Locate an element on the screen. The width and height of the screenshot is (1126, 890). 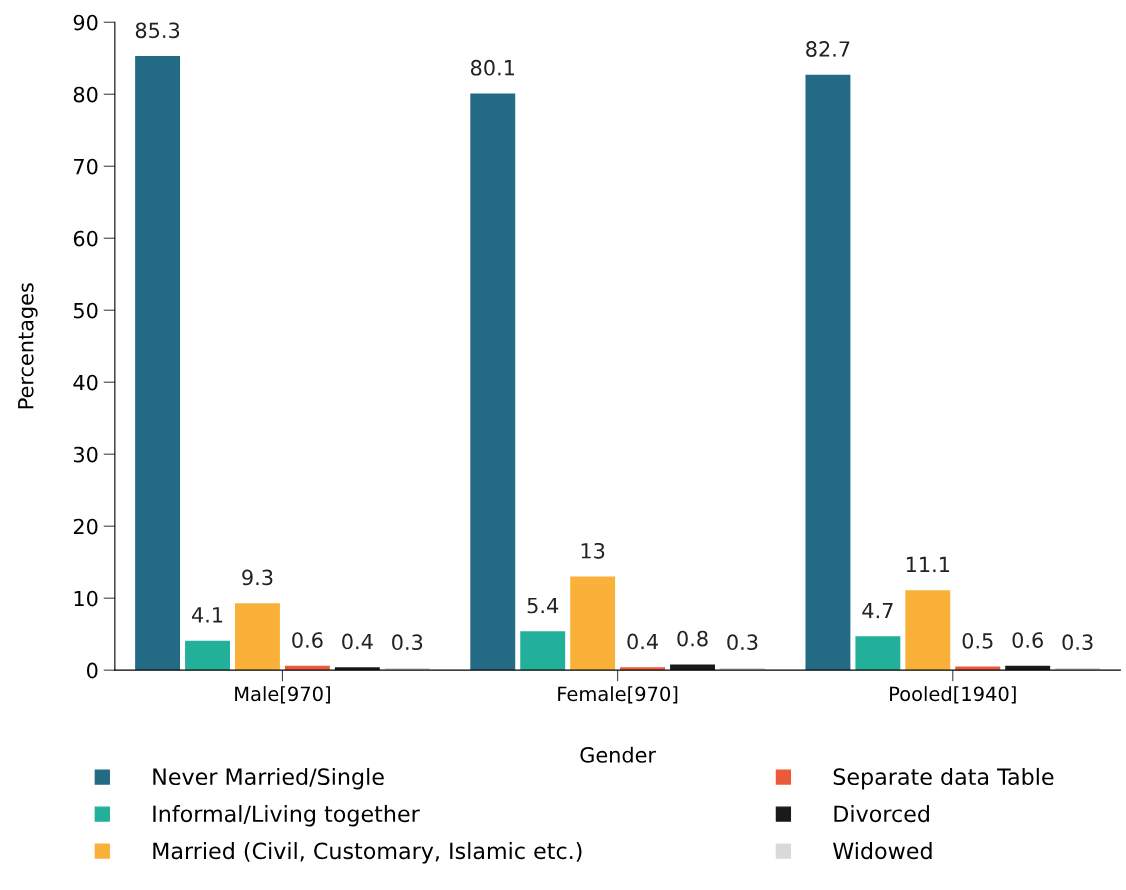
data-label: 82.7 is located at coordinates (828, 49).